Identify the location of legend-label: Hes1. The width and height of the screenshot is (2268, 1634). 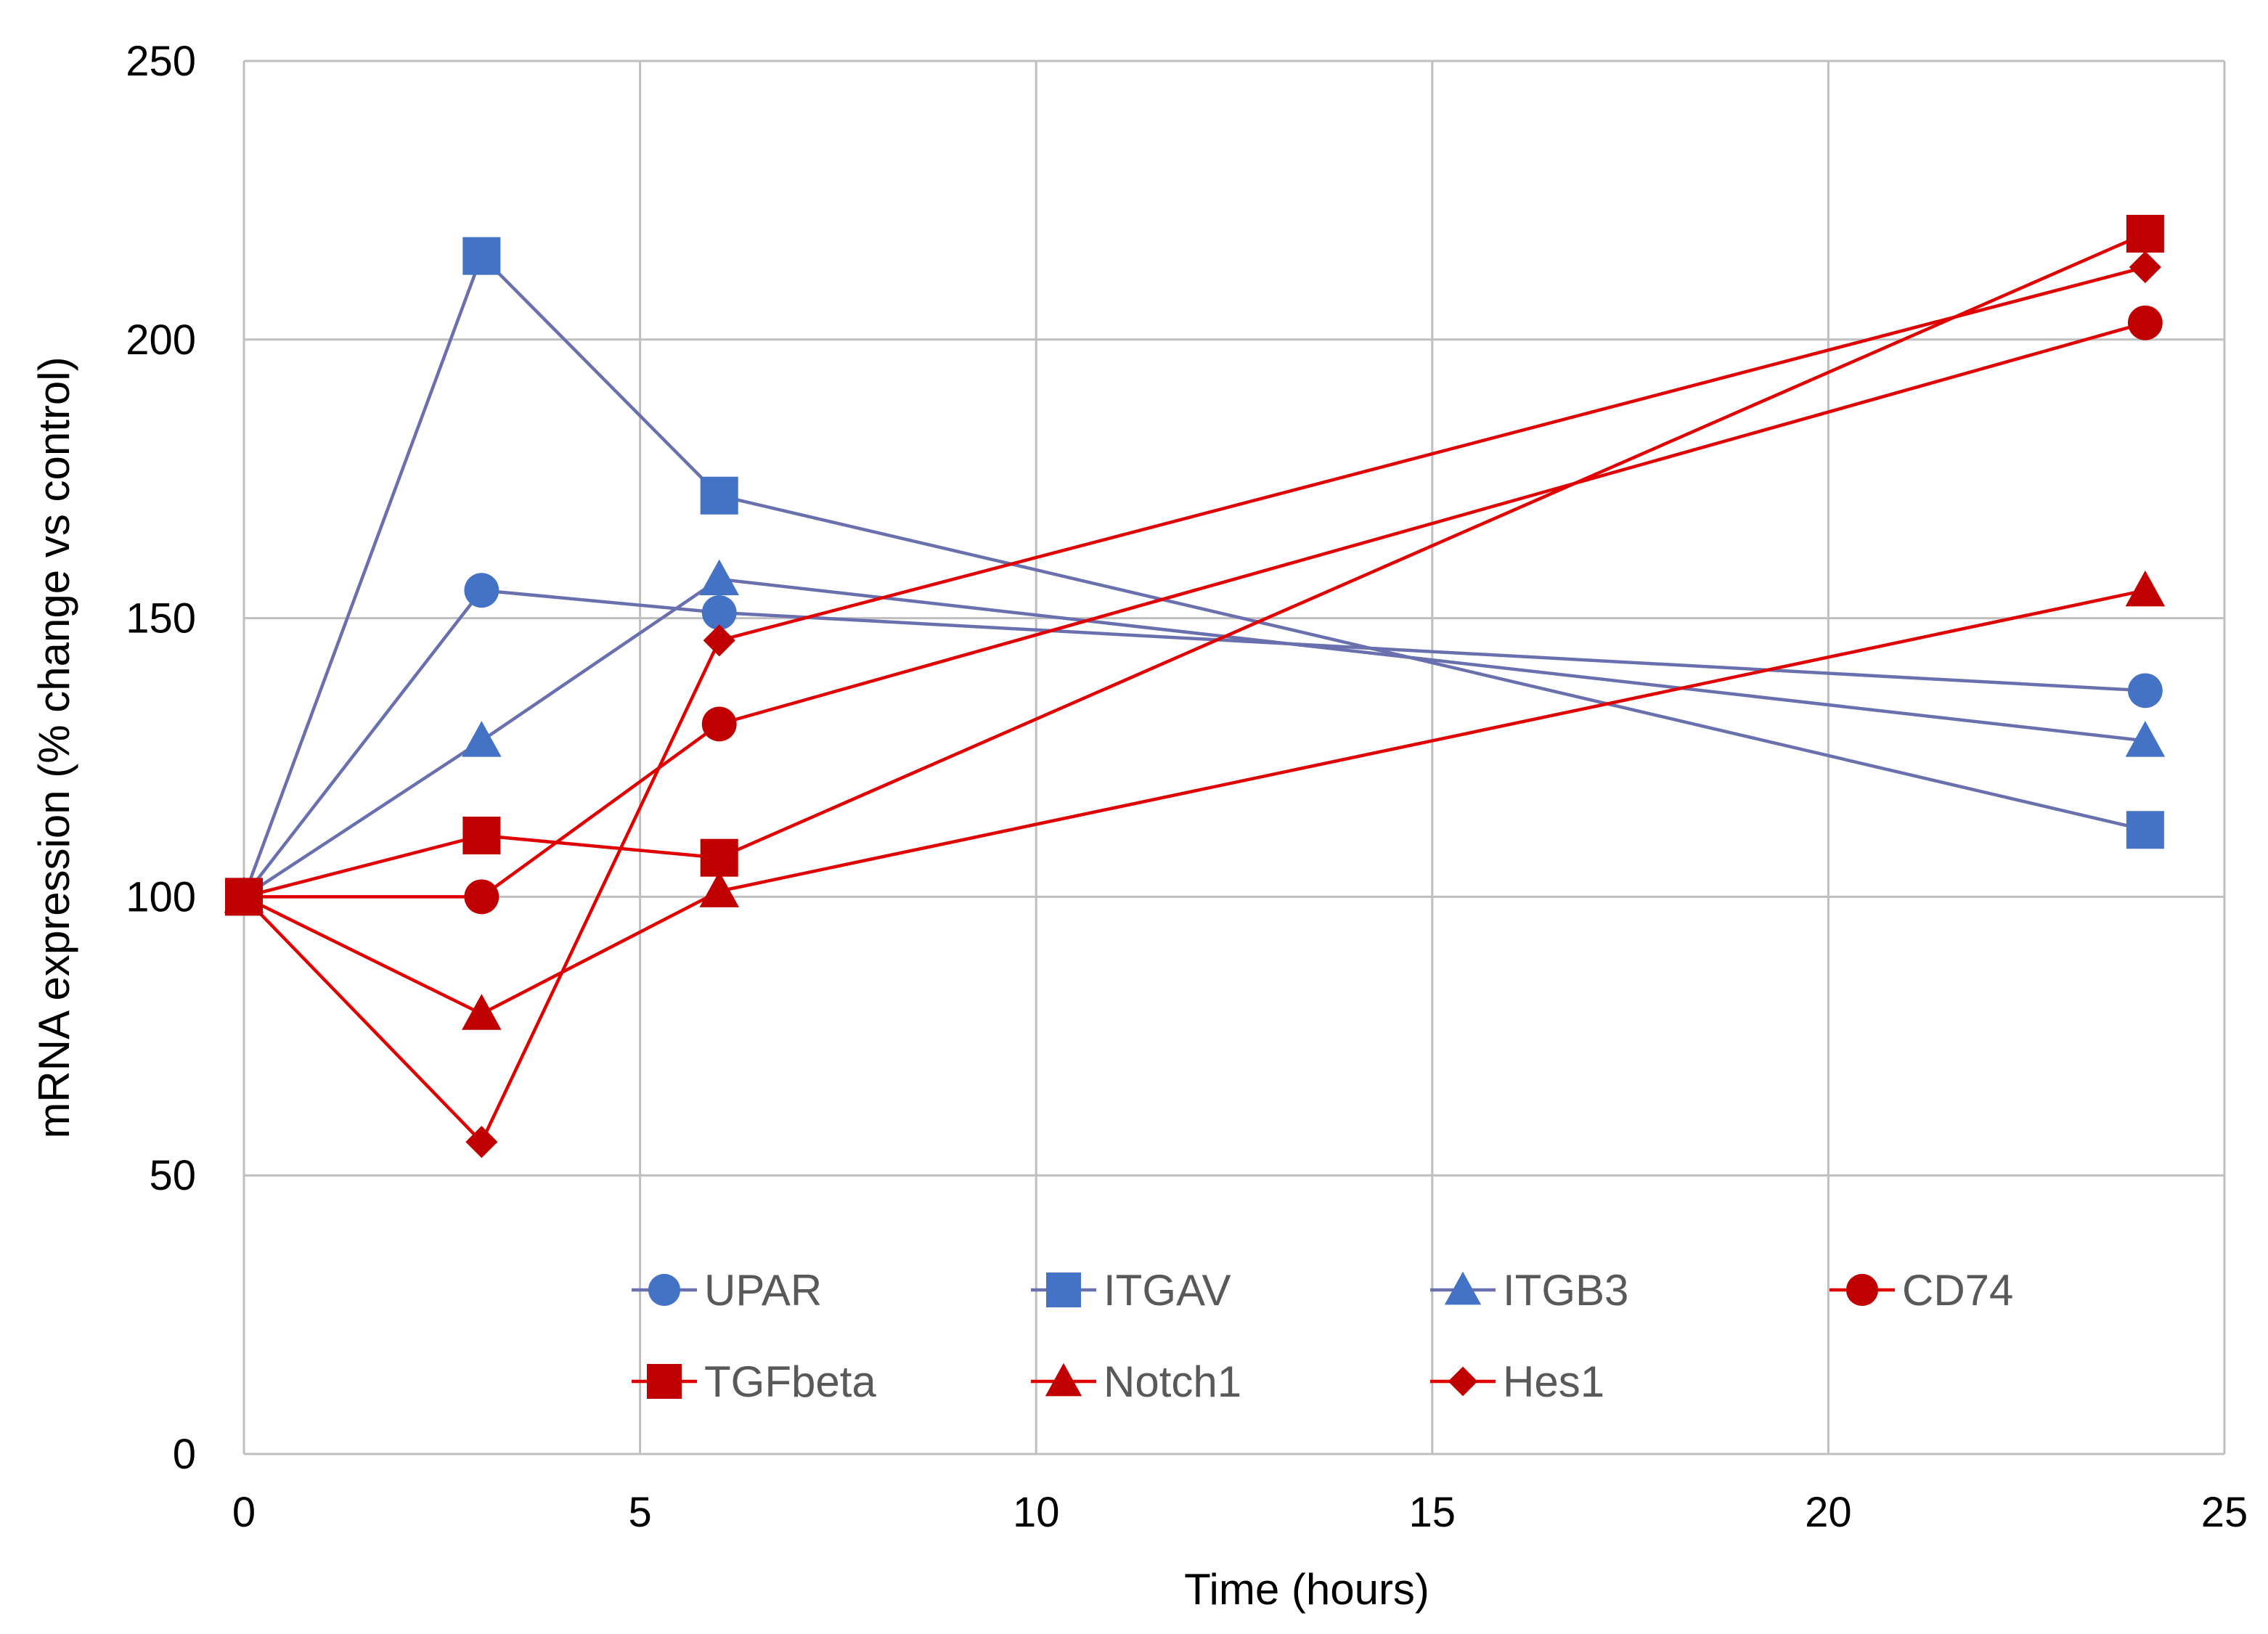
(1553, 1381).